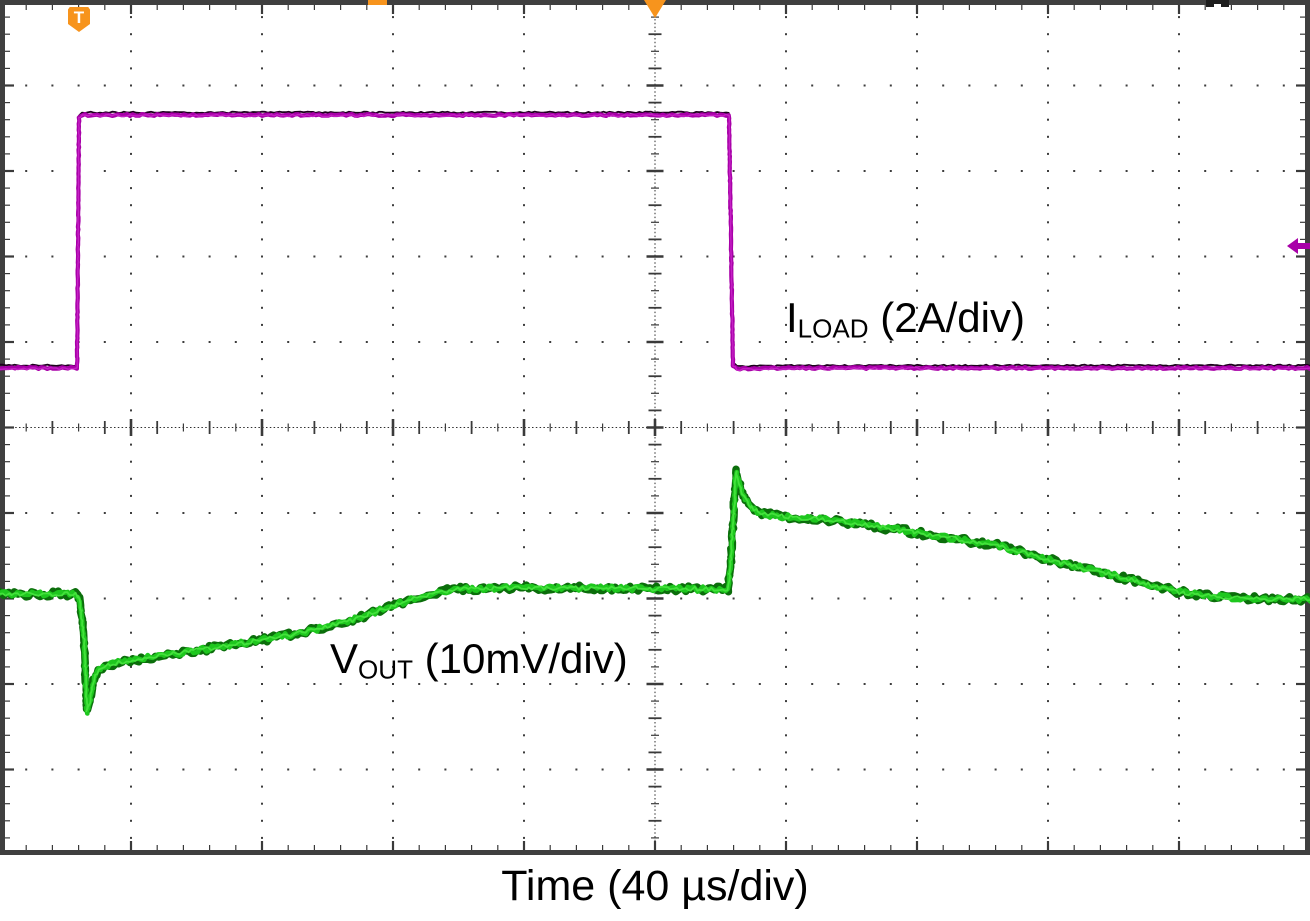 This screenshot has width=1310, height=921. Describe the element at coordinates (79, 19) in the screenshot. I see `trigger-marker-badge: T` at that location.